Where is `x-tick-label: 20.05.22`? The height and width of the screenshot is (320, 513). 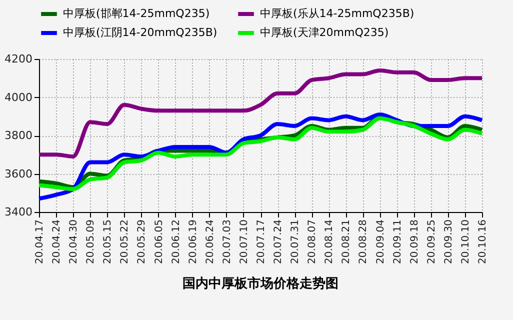 x-tick-label: 20.05.22 is located at coordinates (125, 242).